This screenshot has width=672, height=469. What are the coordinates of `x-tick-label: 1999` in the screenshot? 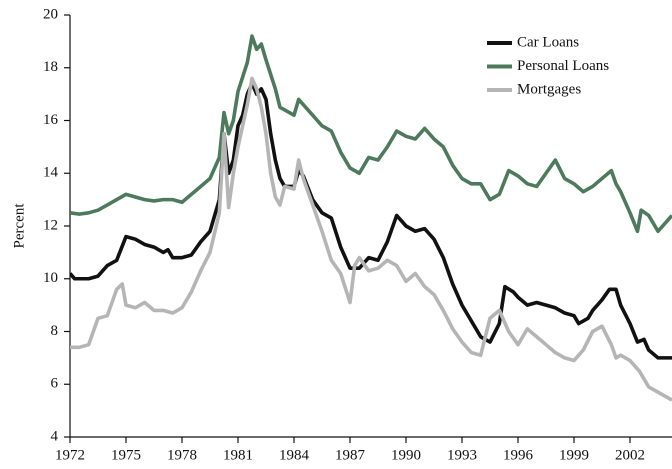 It's located at (574, 455).